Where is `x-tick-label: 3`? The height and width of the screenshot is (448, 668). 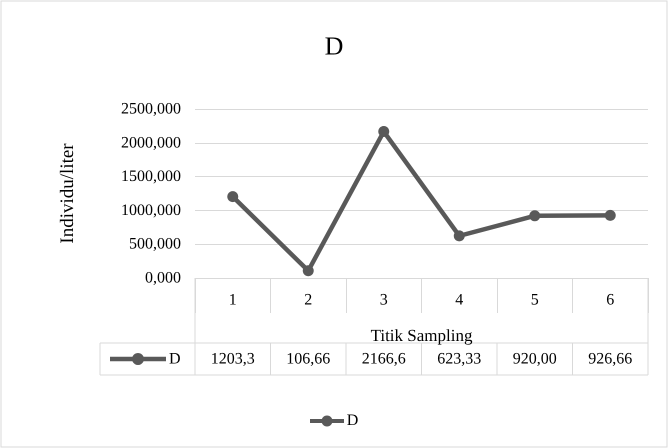 x-tick-label: 3 is located at coordinates (384, 300).